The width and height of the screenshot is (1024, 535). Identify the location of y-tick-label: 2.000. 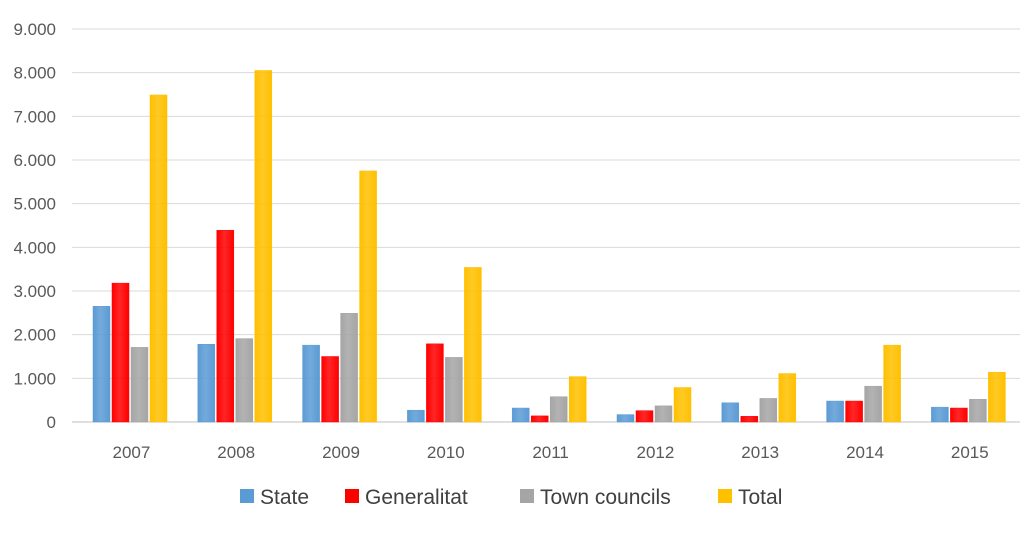
(34, 335).